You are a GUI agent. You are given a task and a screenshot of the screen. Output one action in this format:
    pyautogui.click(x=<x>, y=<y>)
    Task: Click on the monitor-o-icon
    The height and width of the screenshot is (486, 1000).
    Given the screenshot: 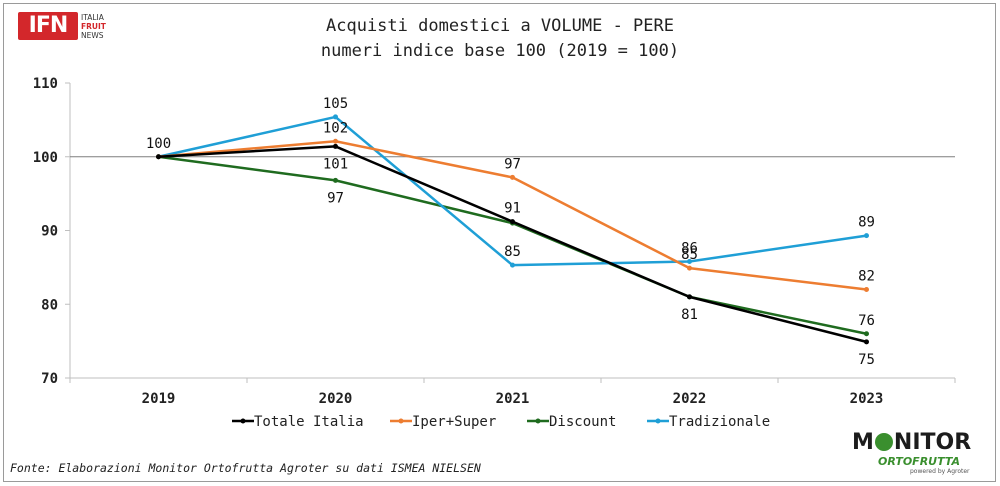 What is the action you would take?
    pyautogui.click(x=883, y=442)
    